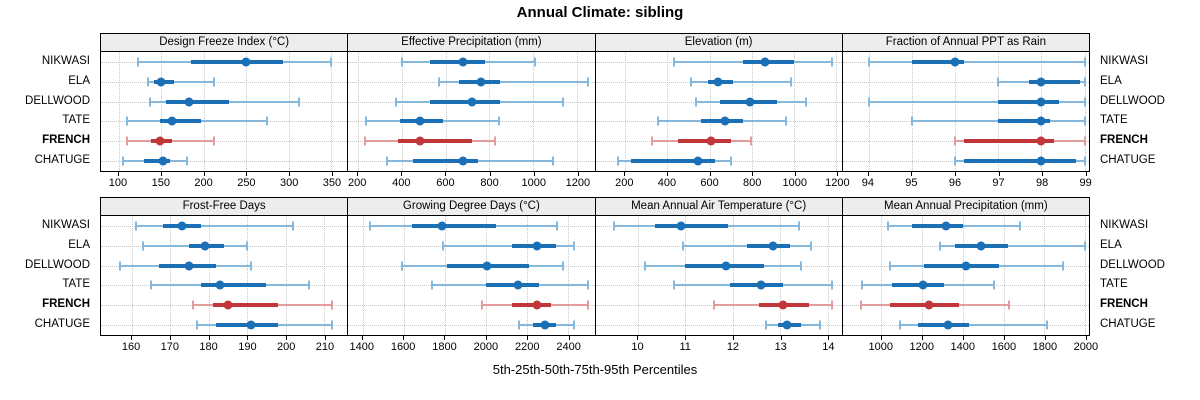 This screenshot has height=400, width=1200. What do you see at coordinates (1086, 347) in the screenshot?
I see `axis-tick-label: 2000` at bounding box center [1086, 347].